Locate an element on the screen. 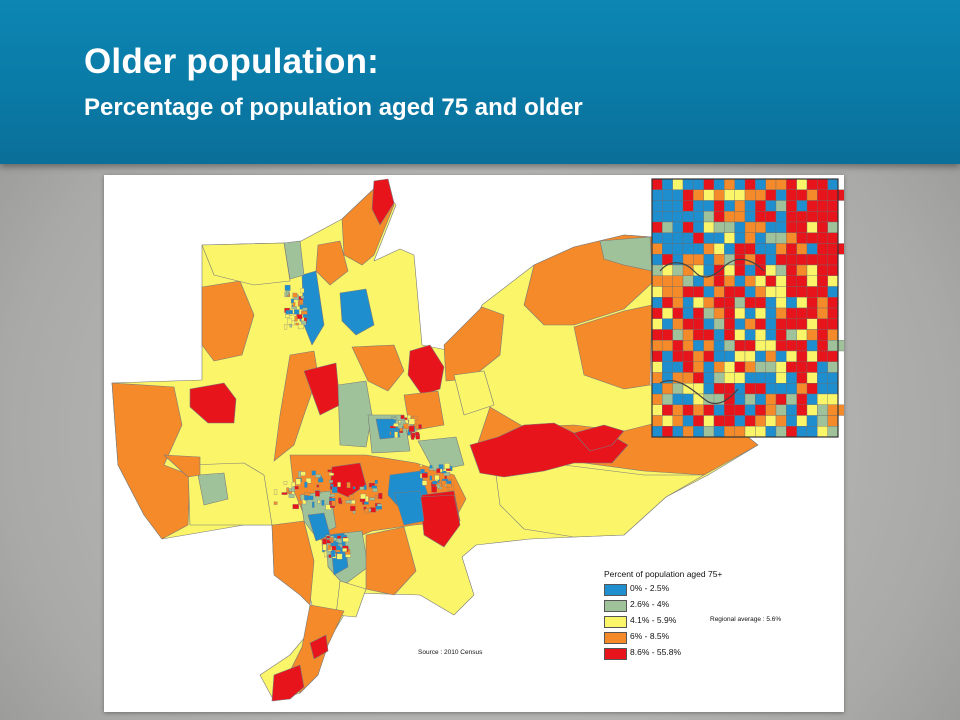 The height and width of the screenshot is (720, 960). region-blue-n1 is located at coordinates (357, 312).